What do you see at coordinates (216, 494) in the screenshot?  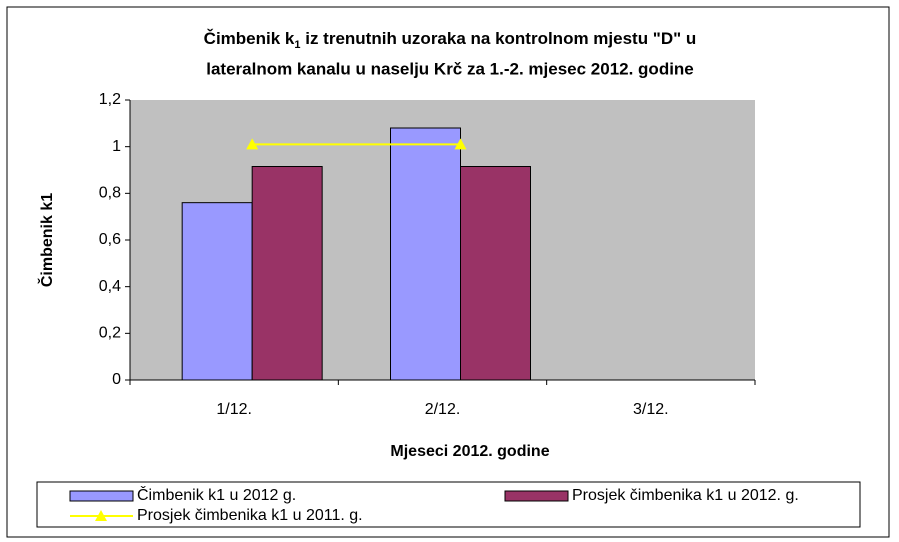 I see `legend-label: Čimbenik k1 u 2012 g.` at bounding box center [216, 494].